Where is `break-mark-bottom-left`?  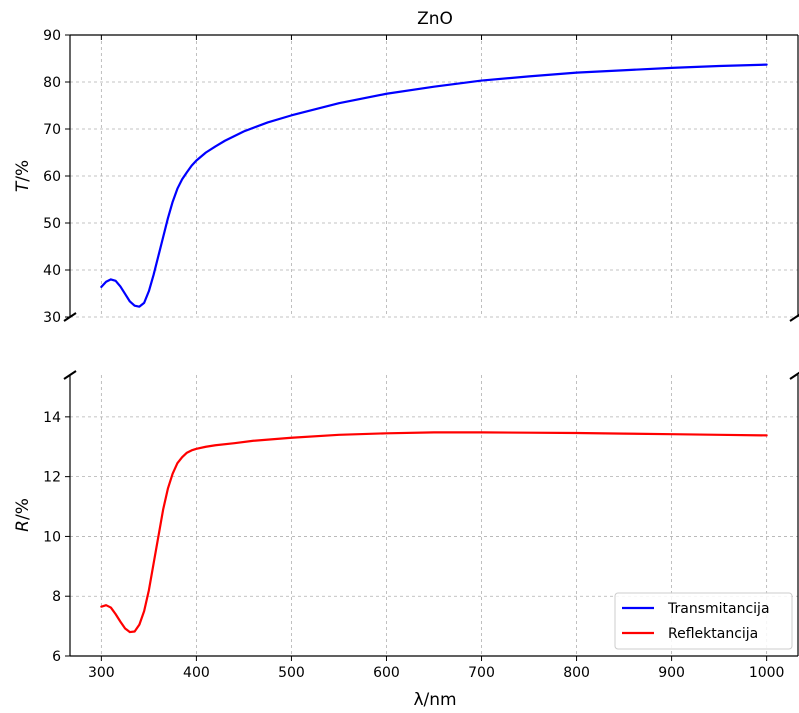
break-mark-bottom-left is located at coordinates (70, 375).